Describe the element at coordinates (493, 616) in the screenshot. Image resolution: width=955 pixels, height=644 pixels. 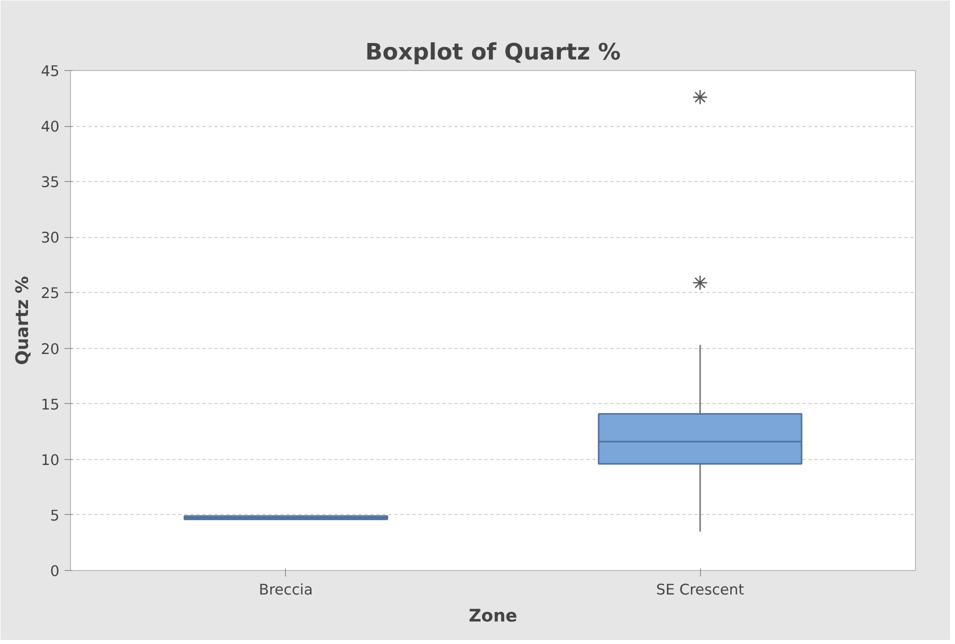
I see `x-axis-title: Zone` at that location.